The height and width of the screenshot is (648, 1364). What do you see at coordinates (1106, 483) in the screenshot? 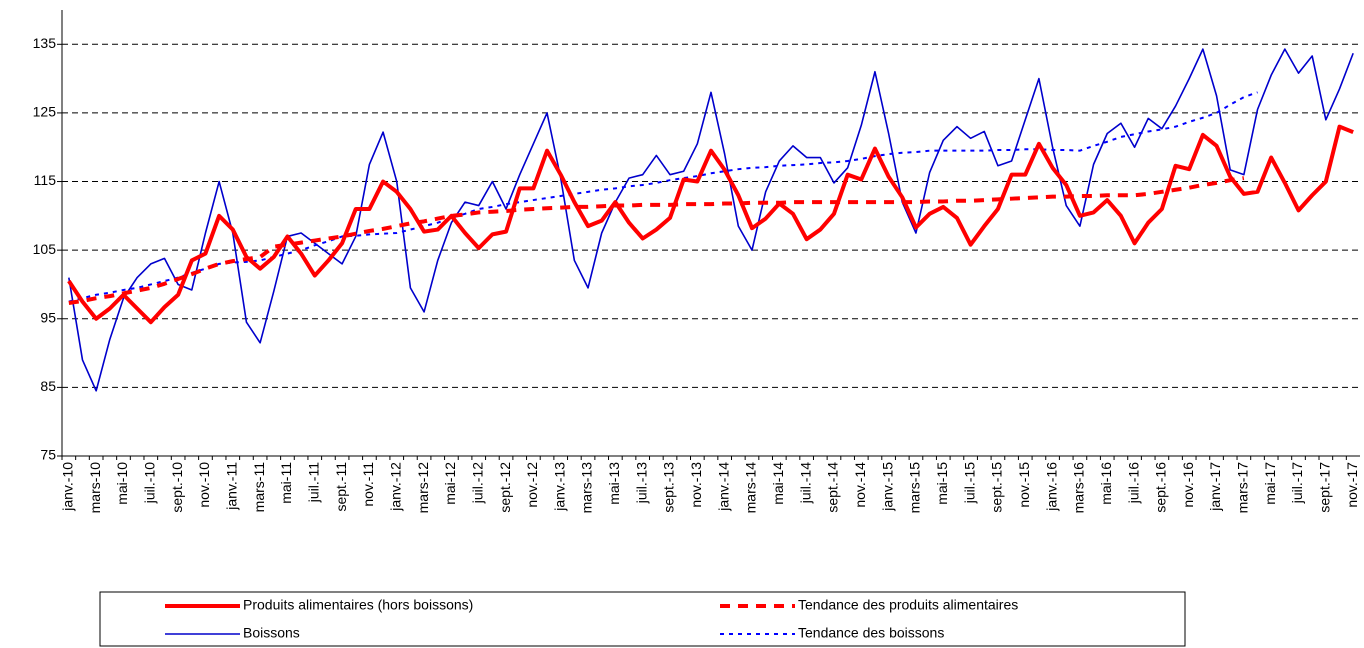
I see `x-tick-label: mai-16` at bounding box center [1106, 483].